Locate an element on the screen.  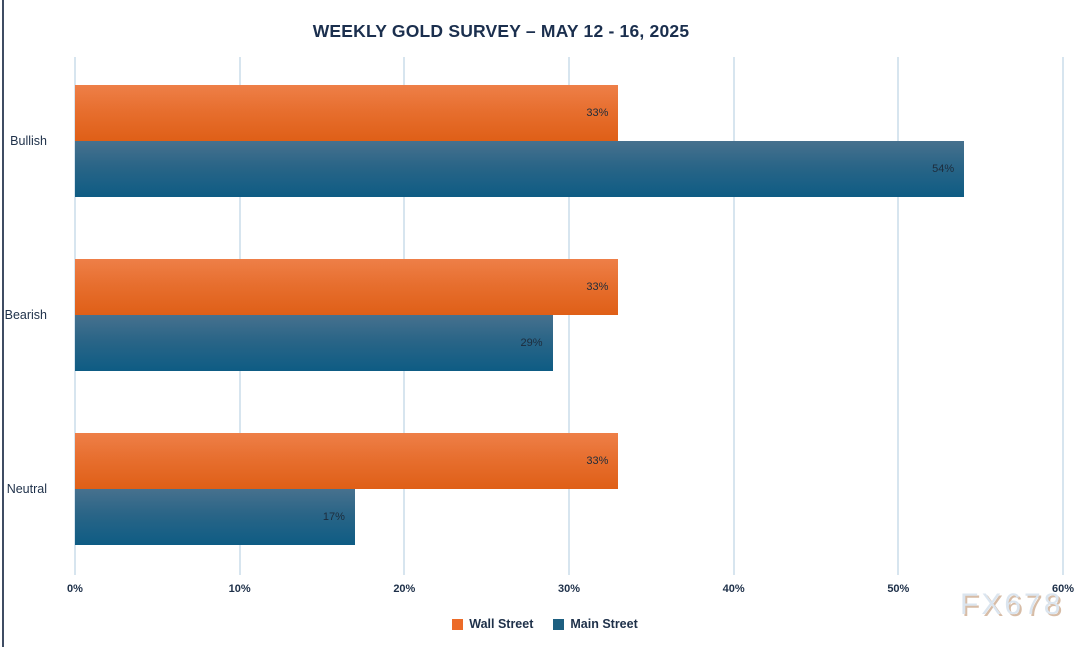
bar-neutral-main: 17% is located at coordinates (215, 517).